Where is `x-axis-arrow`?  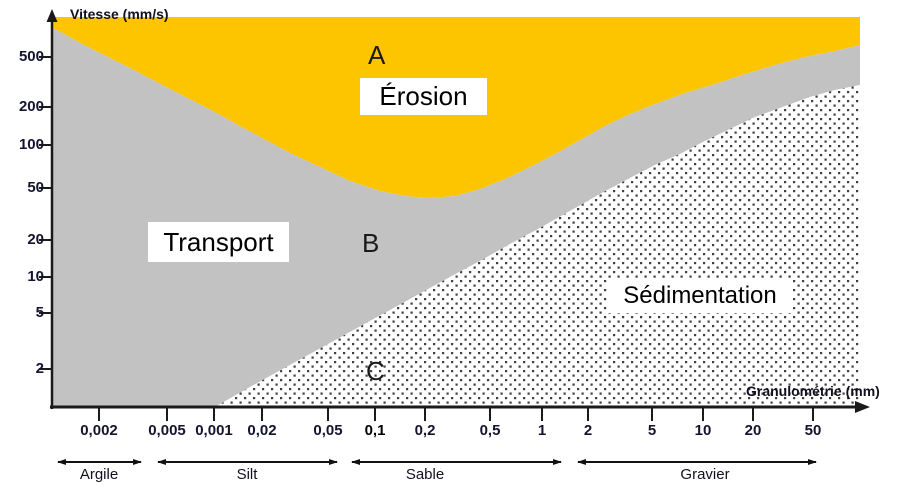
x-axis-arrow is located at coordinates (862, 407).